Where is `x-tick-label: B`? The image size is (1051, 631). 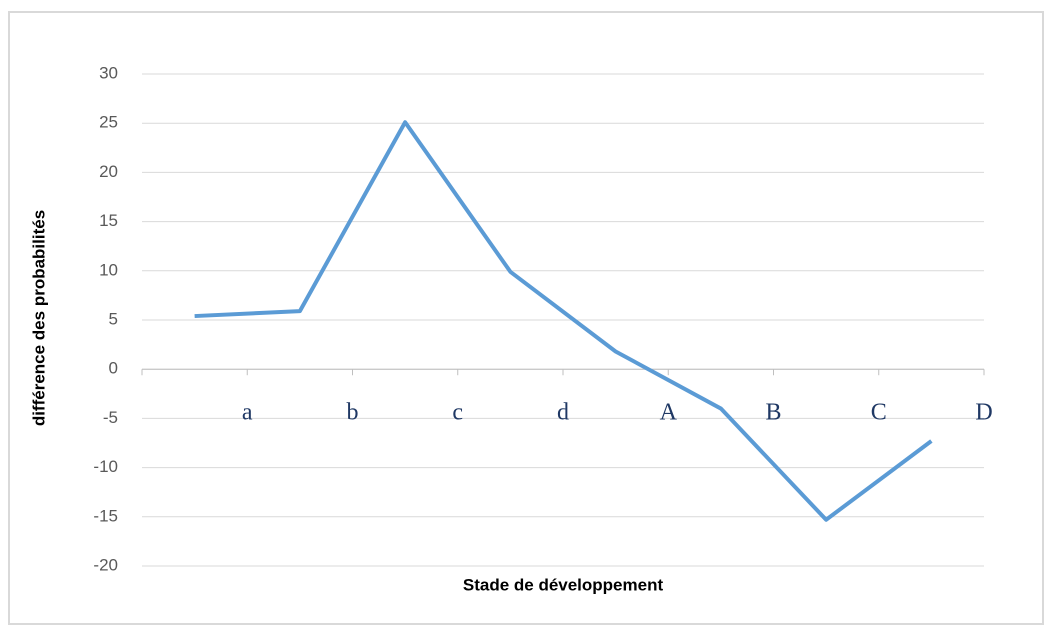
x-tick-label: B is located at coordinates (773, 413).